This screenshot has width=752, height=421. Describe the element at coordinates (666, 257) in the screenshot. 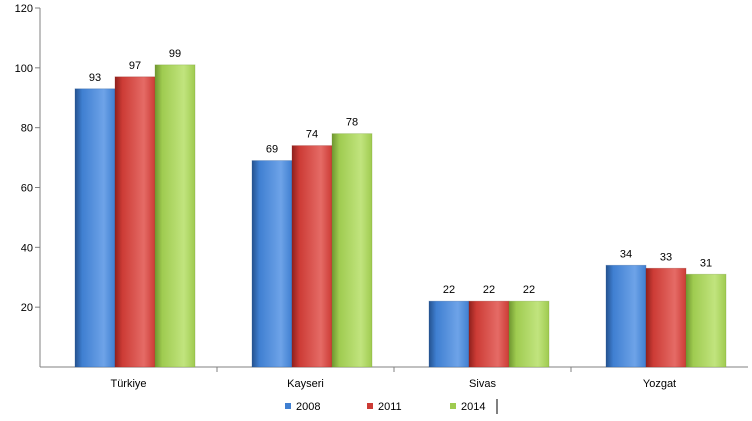

I see `value-label-yozgat-2011: 33` at that location.